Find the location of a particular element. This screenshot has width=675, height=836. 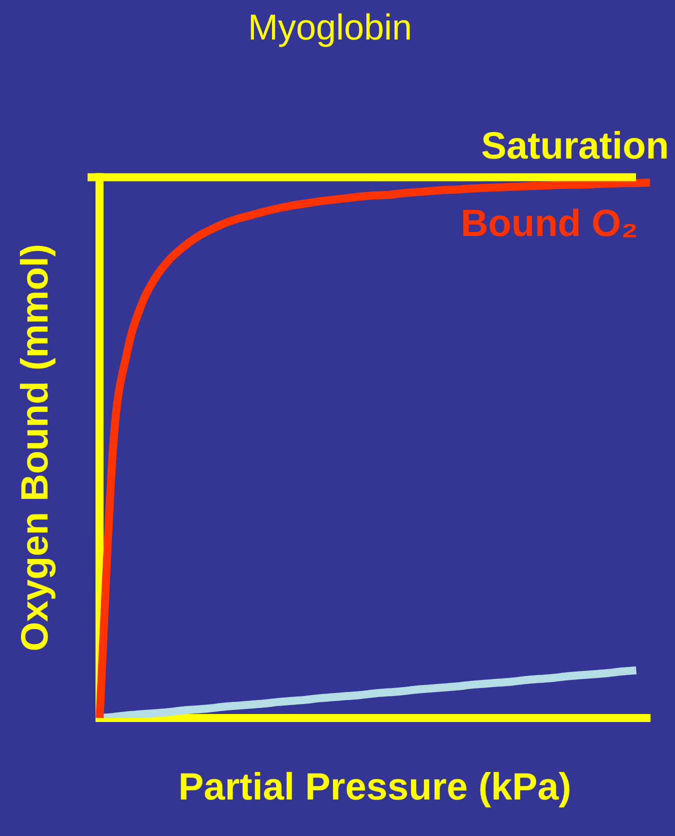

y-axis-title: Oxygen Bound (mmol) is located at coordinates (35, 448).